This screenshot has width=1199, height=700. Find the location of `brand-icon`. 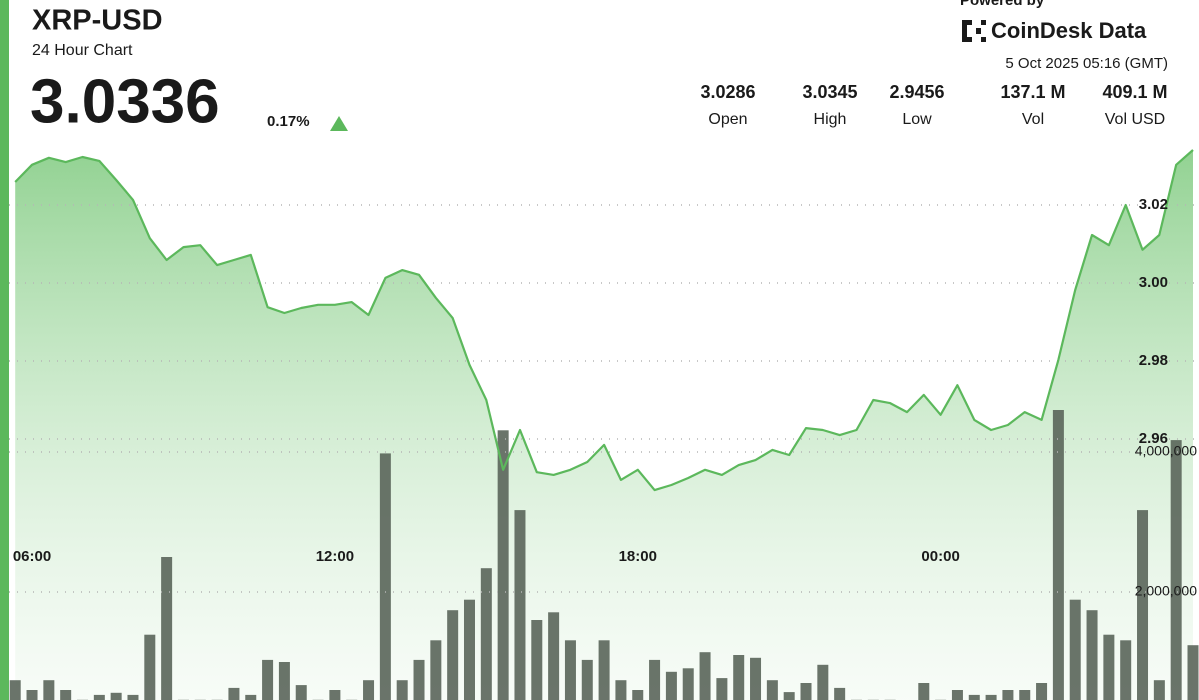

brand-icon is located at coordinates (974, 31).